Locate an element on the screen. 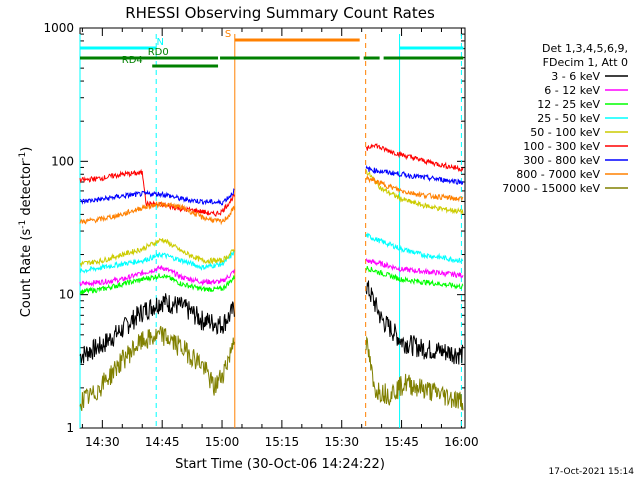  x-axis-label: Start Time (30-Oct-06 14:24:22) is located at coordinates (280, 464).